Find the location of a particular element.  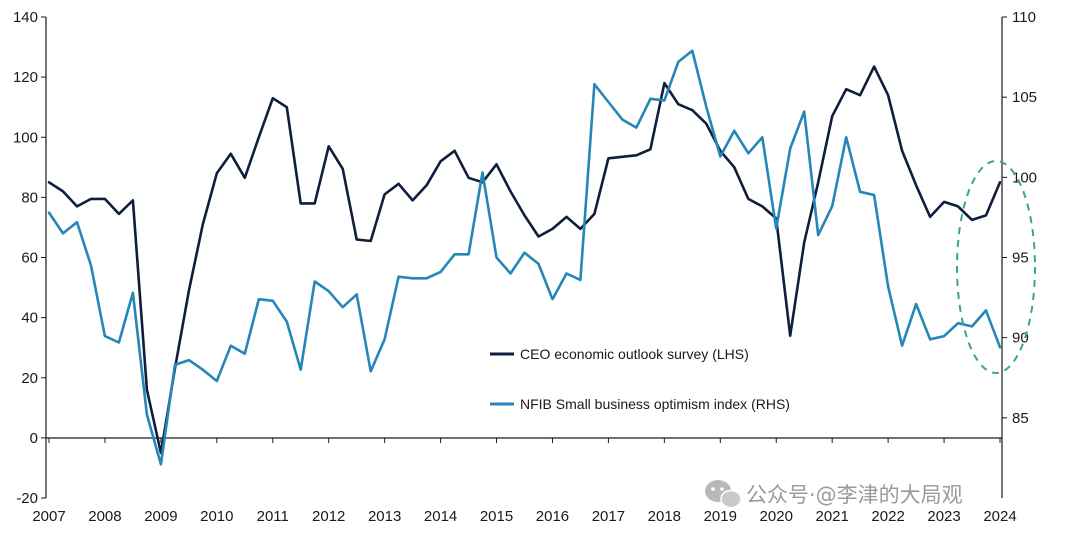

x-tick-label: 2023 is located at coordinates (943, 516).